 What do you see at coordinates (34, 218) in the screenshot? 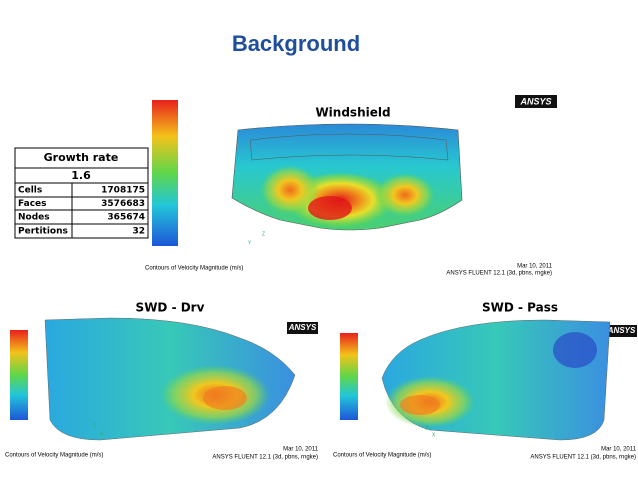
I see `row-label: Nodes` at bounding box center [34, 218].